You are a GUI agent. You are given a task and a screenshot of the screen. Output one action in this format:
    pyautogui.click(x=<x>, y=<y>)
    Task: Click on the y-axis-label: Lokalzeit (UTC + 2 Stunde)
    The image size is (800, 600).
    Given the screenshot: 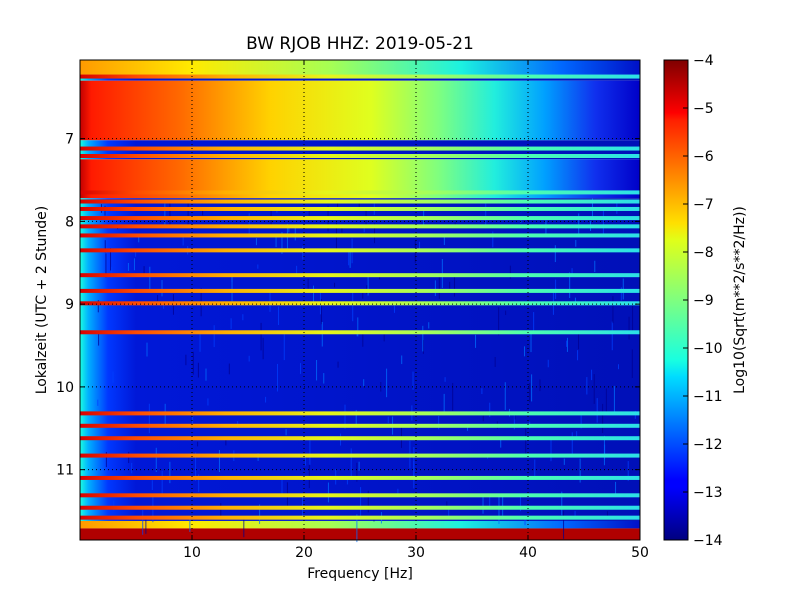 What is the action you would take?
    pyautogui.click(x=42, y=300)
    